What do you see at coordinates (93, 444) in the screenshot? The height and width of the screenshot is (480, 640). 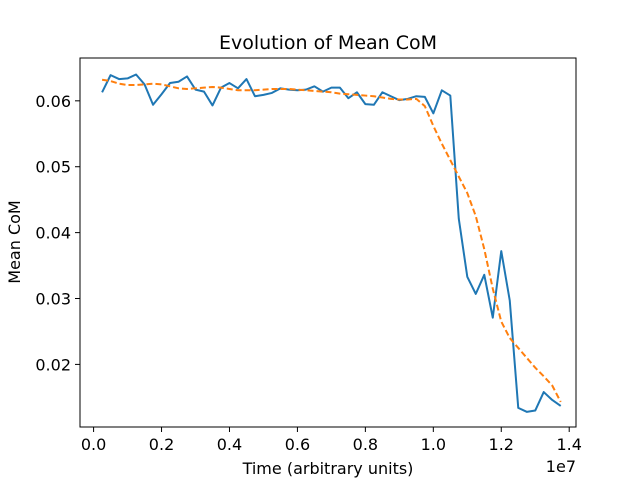 I see `x-tick-label: 0.0` at bounding box center [93, 444].